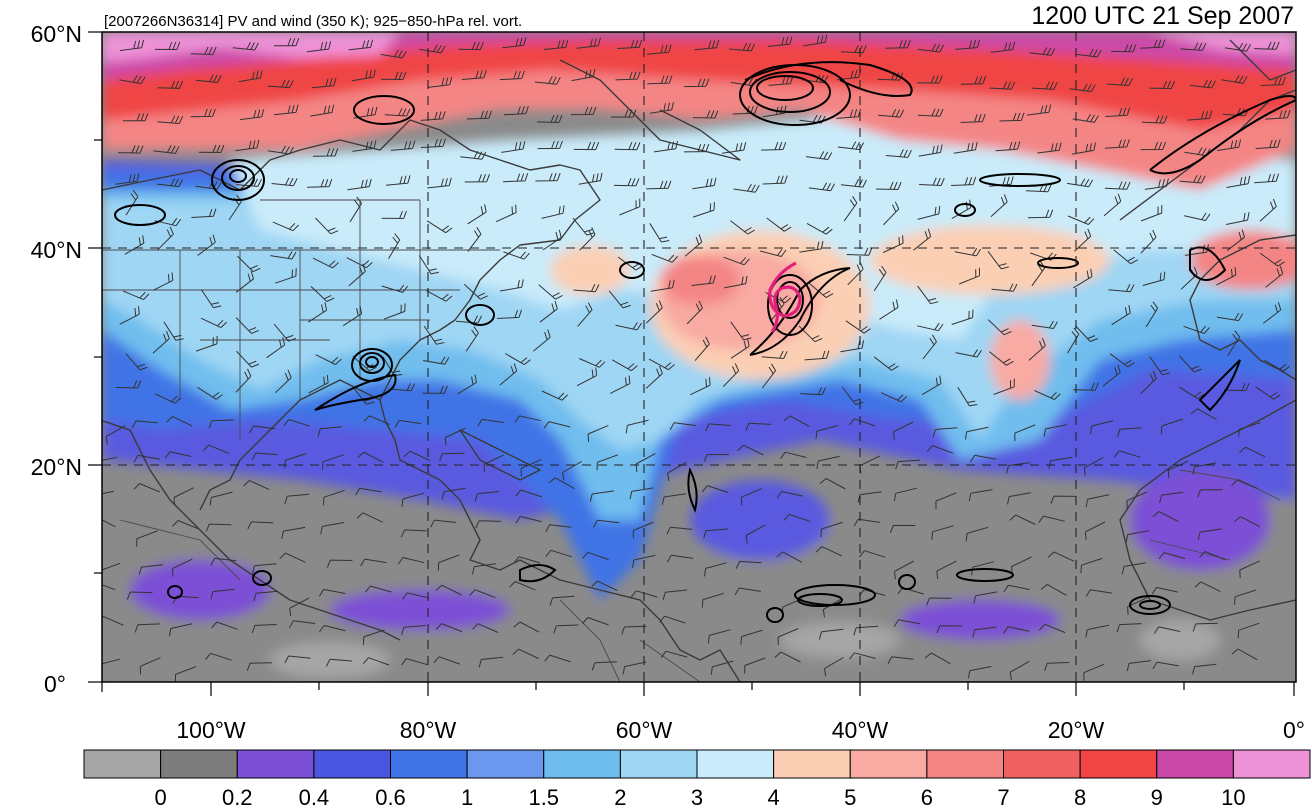 Image resolution: width=1312 pixels, height=810 pixels. Describe the element at coordinates (697, 779) in the screenshot. I see `pv-colorbar: 0 0.2 0.4 0.6 1 1.5 2 3 4 5 6 7 8 9 10` at that location.